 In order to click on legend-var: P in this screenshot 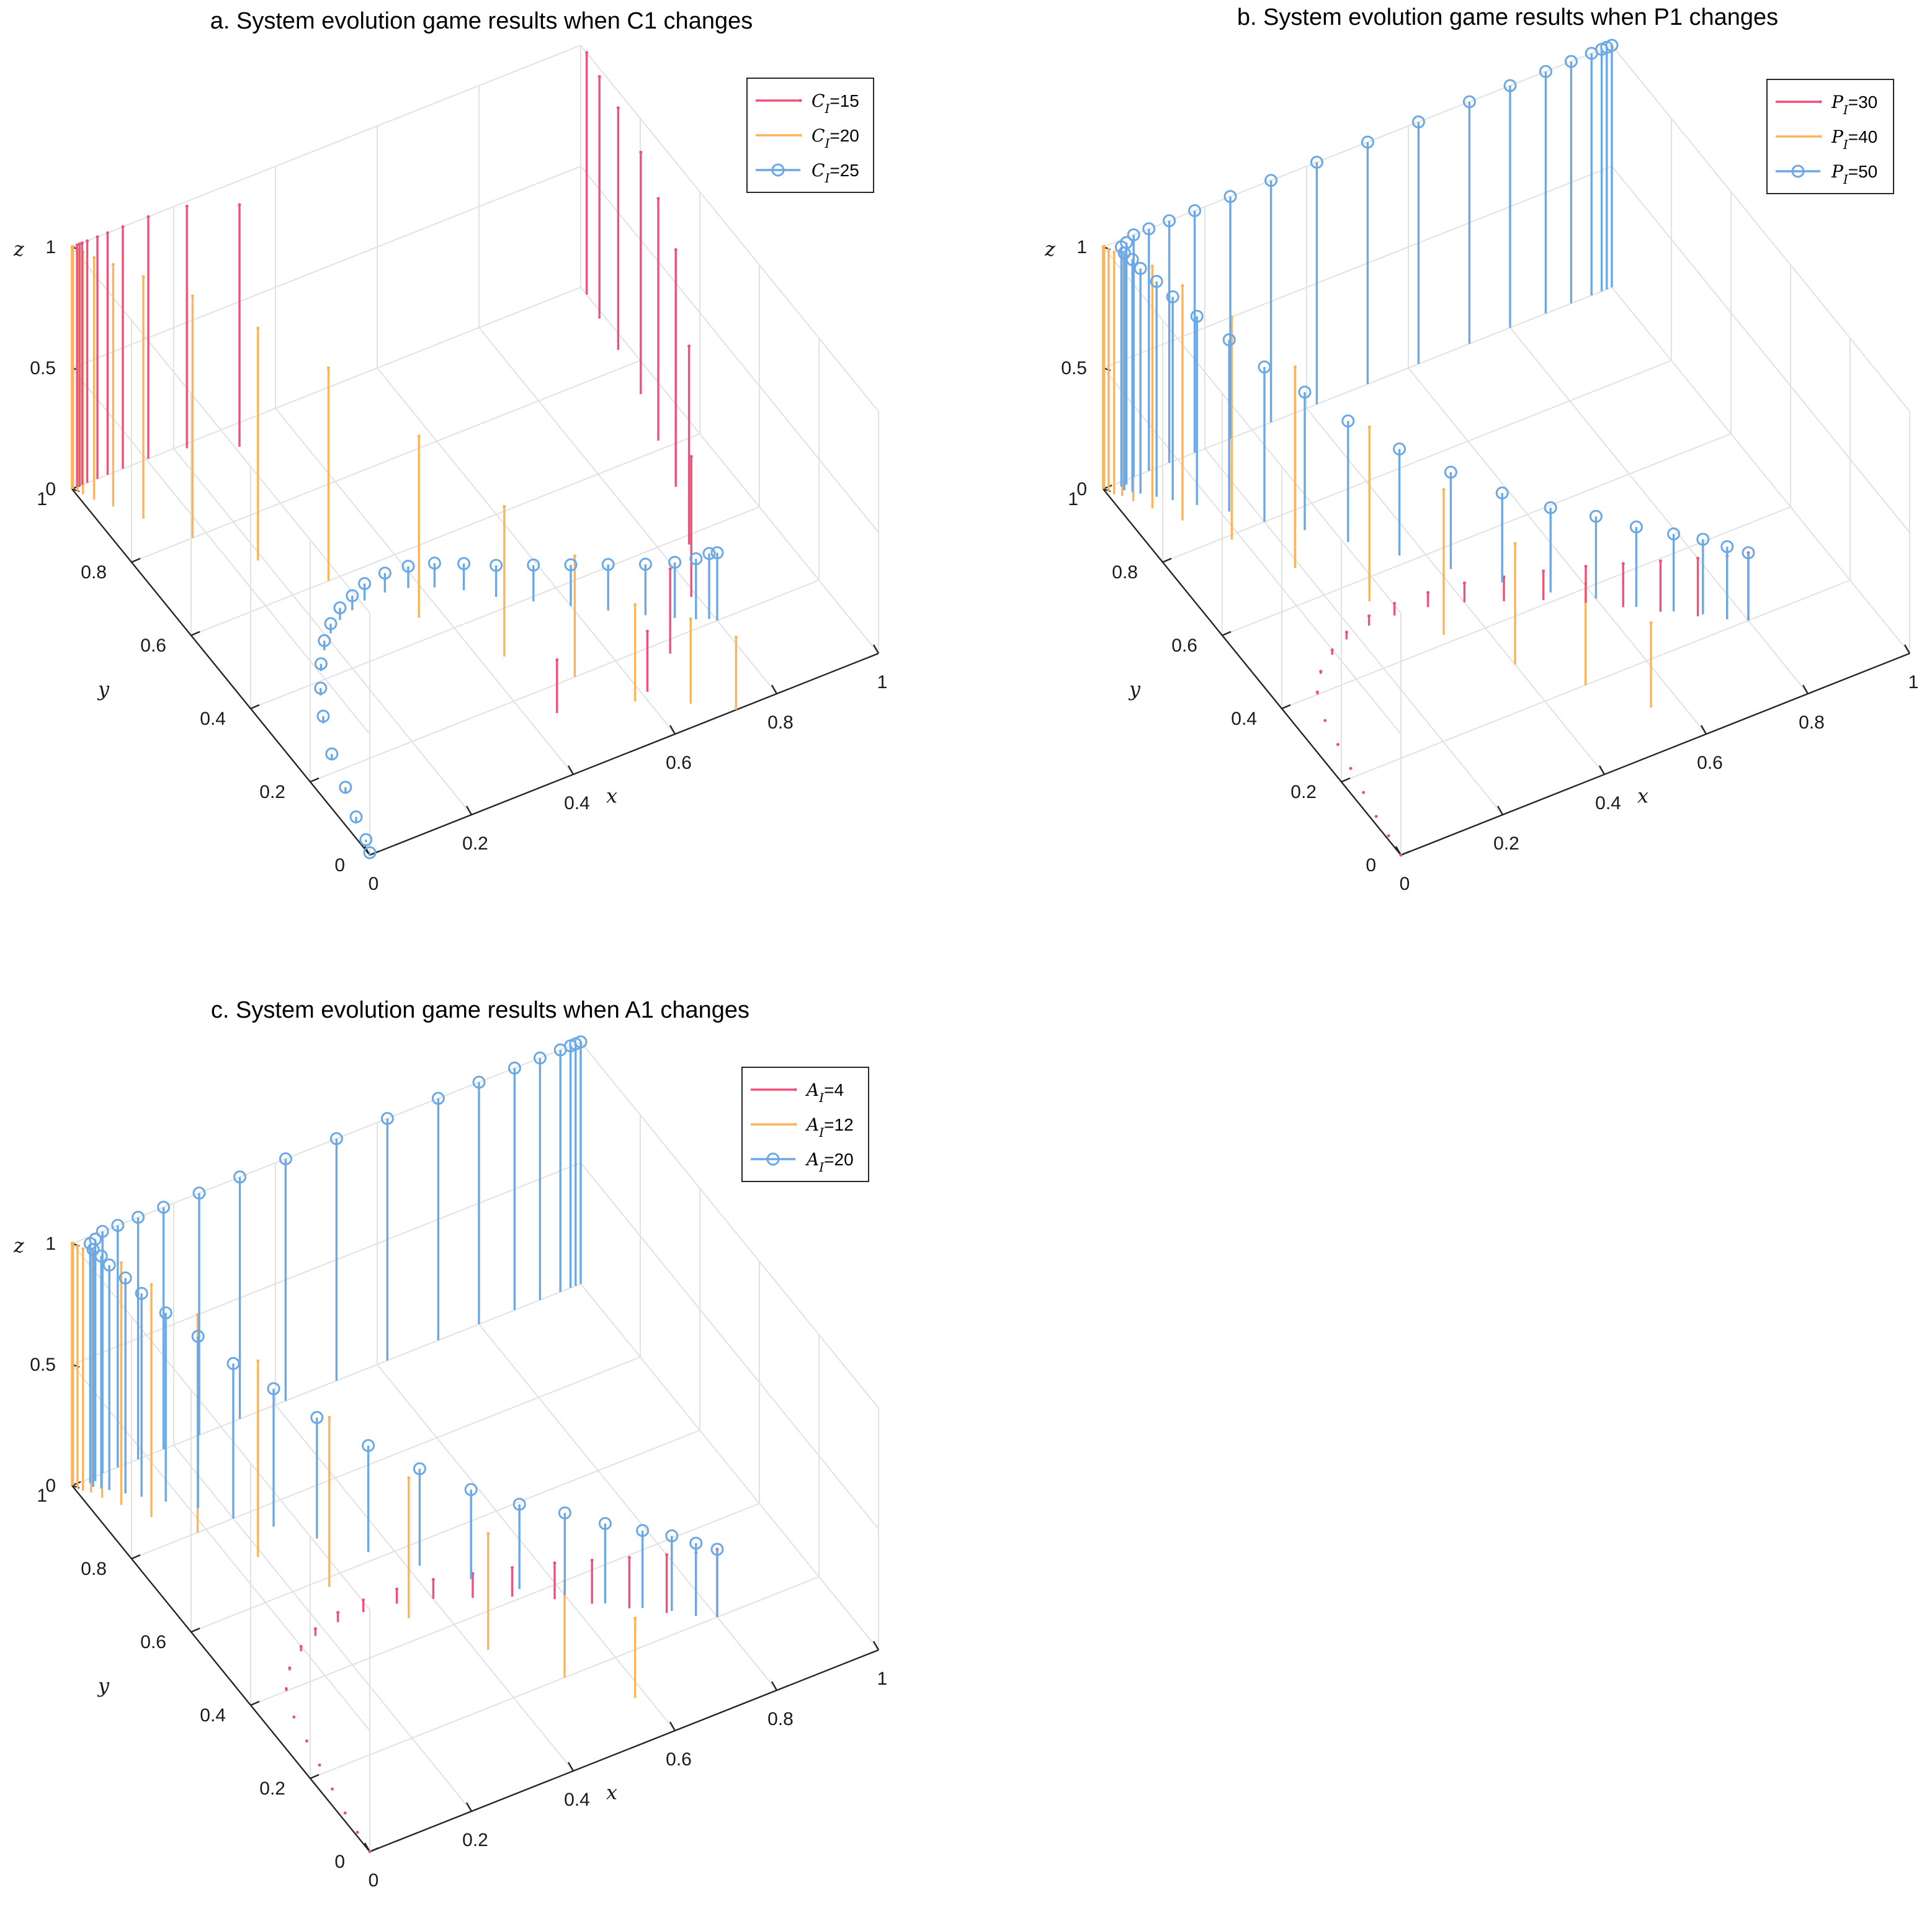, I will do `click(1837, 102)`.